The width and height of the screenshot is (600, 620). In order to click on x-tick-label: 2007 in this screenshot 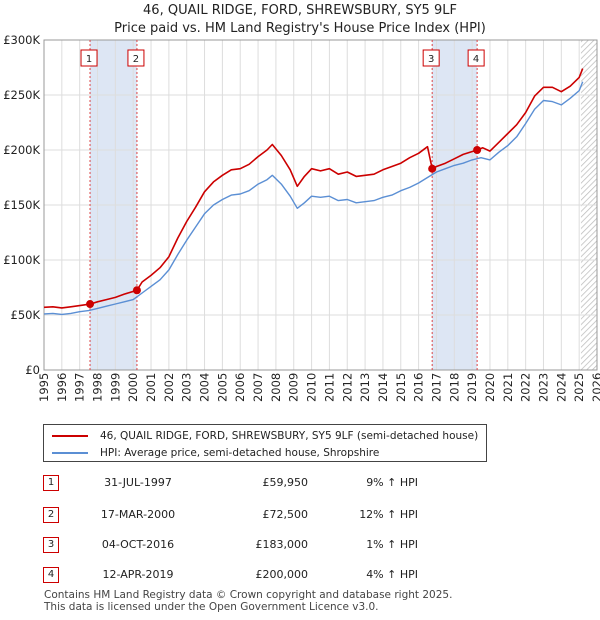, I will do `click(258, 387)`.